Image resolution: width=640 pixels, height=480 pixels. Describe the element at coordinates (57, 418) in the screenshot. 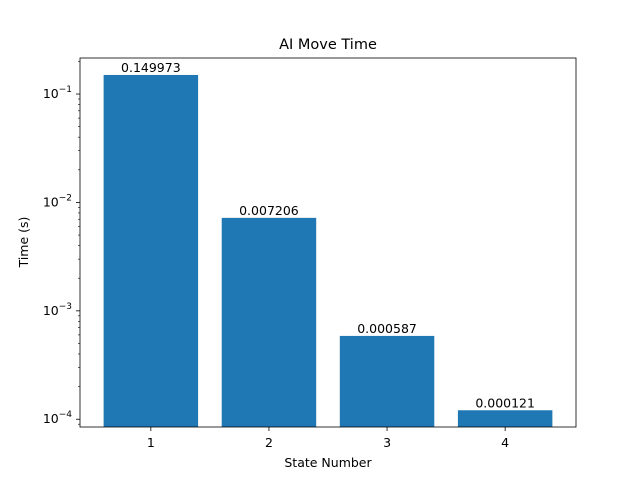

I see `y-tick-label-3: 10⁻⁴` at that location.